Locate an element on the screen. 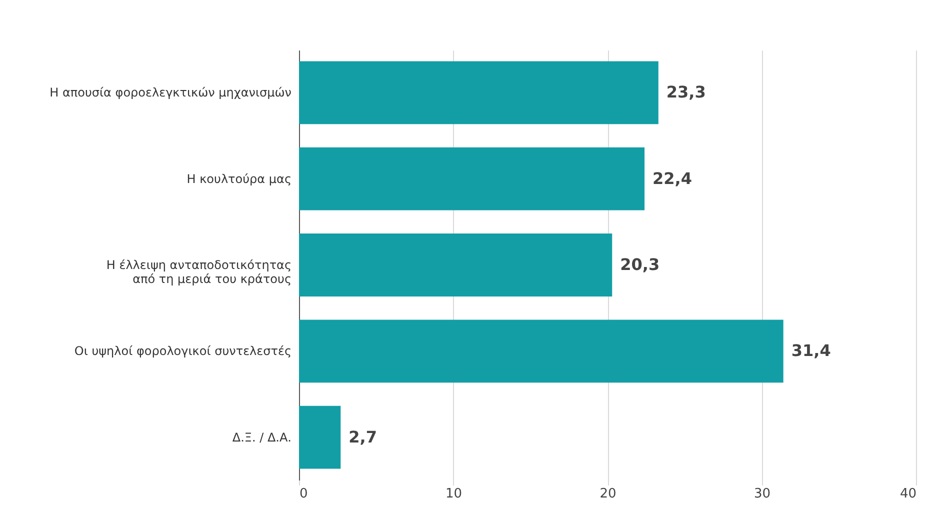 This screenshot has width=928, height=532. y-tick-label: Οι υψηλοί φορολογικοί συντελεστές is located at coordinates (183, 351).